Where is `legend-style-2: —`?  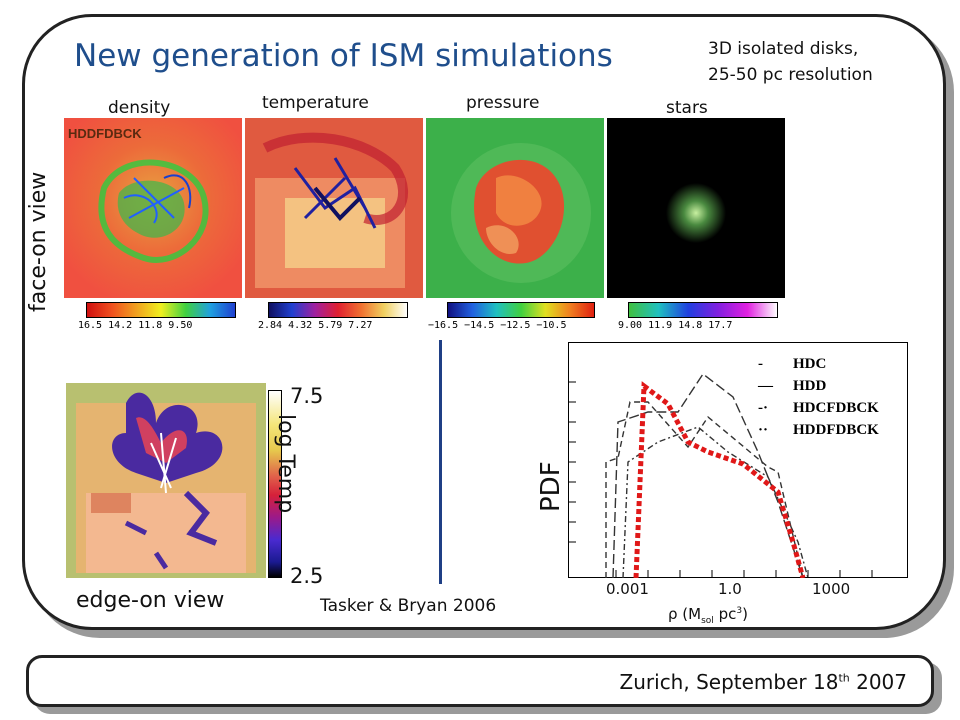 legend-style-2: — is located at coordinates (765, 386).